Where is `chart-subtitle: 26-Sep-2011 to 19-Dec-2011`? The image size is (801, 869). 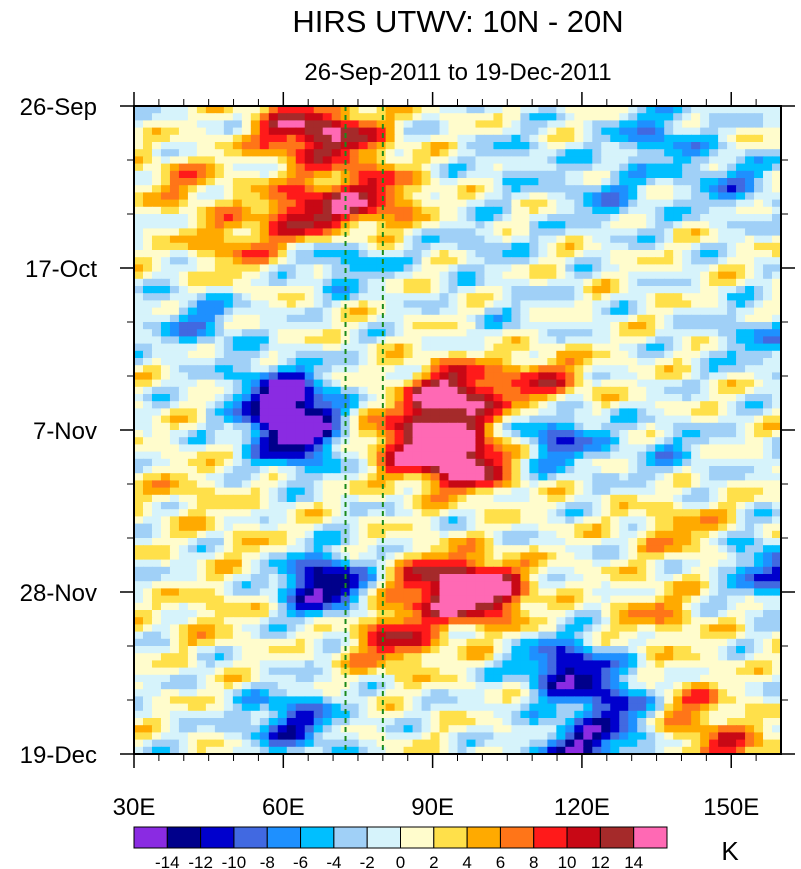 chart-subtitle: 26-Sep-2011 to 19-Dec-2011 is located at coordinates (457, 72).